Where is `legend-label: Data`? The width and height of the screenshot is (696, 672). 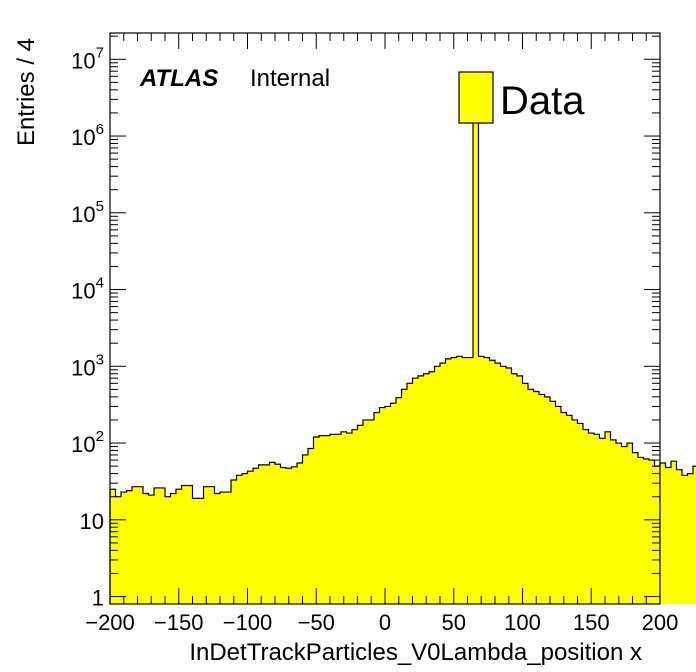
legend-label: Data is located at coordinates (542, 101).